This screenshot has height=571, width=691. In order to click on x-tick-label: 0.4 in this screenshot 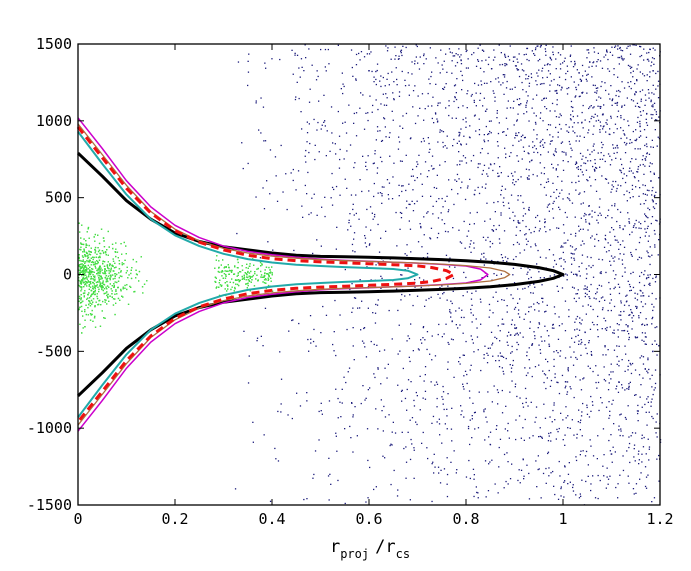, I will do `click(271, 519)`.